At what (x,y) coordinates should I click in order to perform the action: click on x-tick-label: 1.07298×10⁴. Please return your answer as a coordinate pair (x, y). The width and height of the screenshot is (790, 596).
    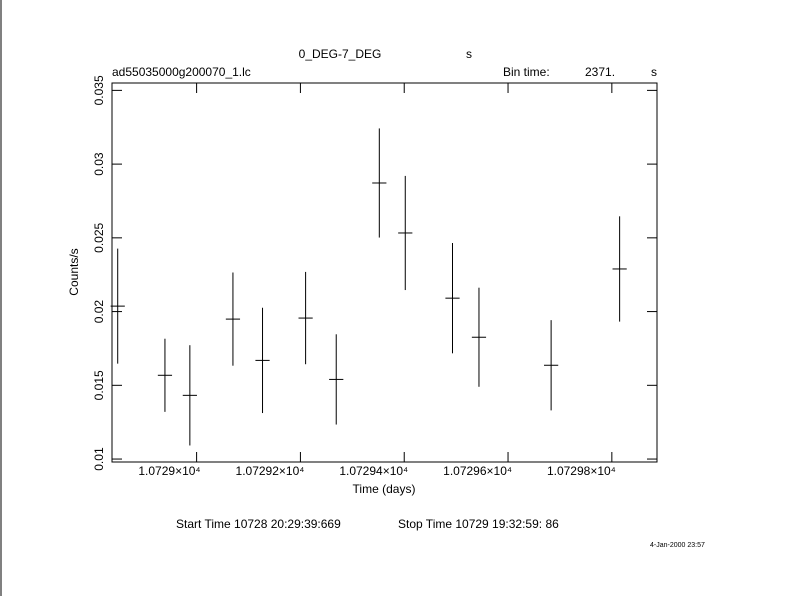
    Looking at the image, I should click on (581, 471).